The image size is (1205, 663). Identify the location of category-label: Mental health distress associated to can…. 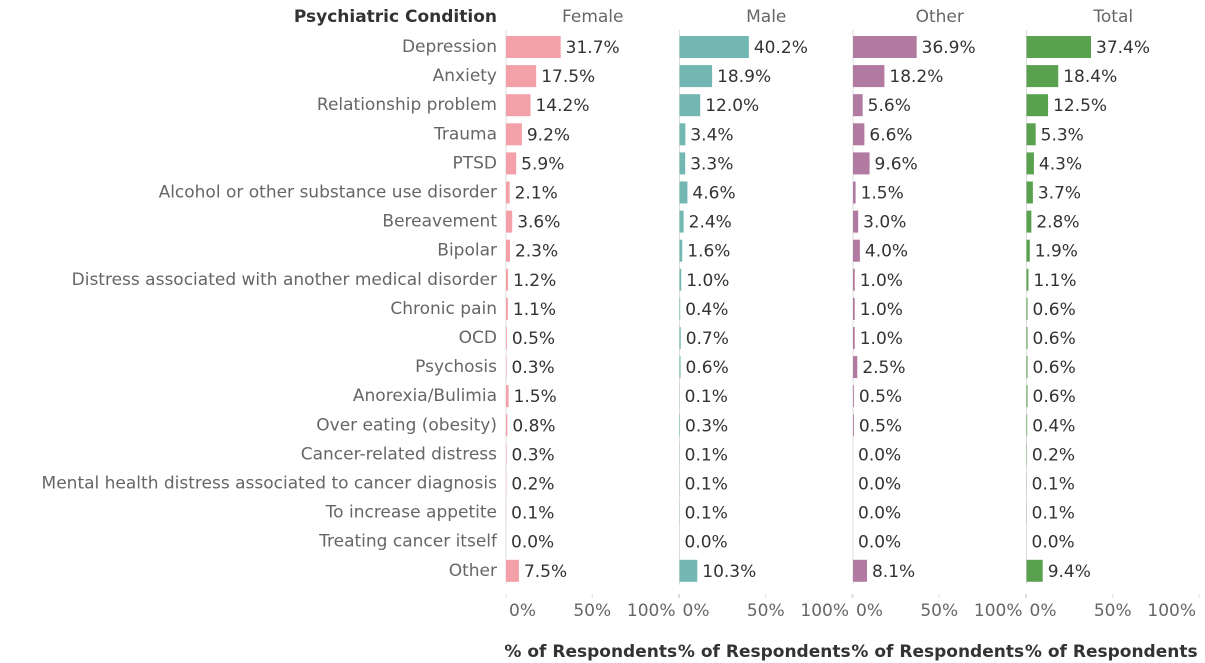
(270, 484).